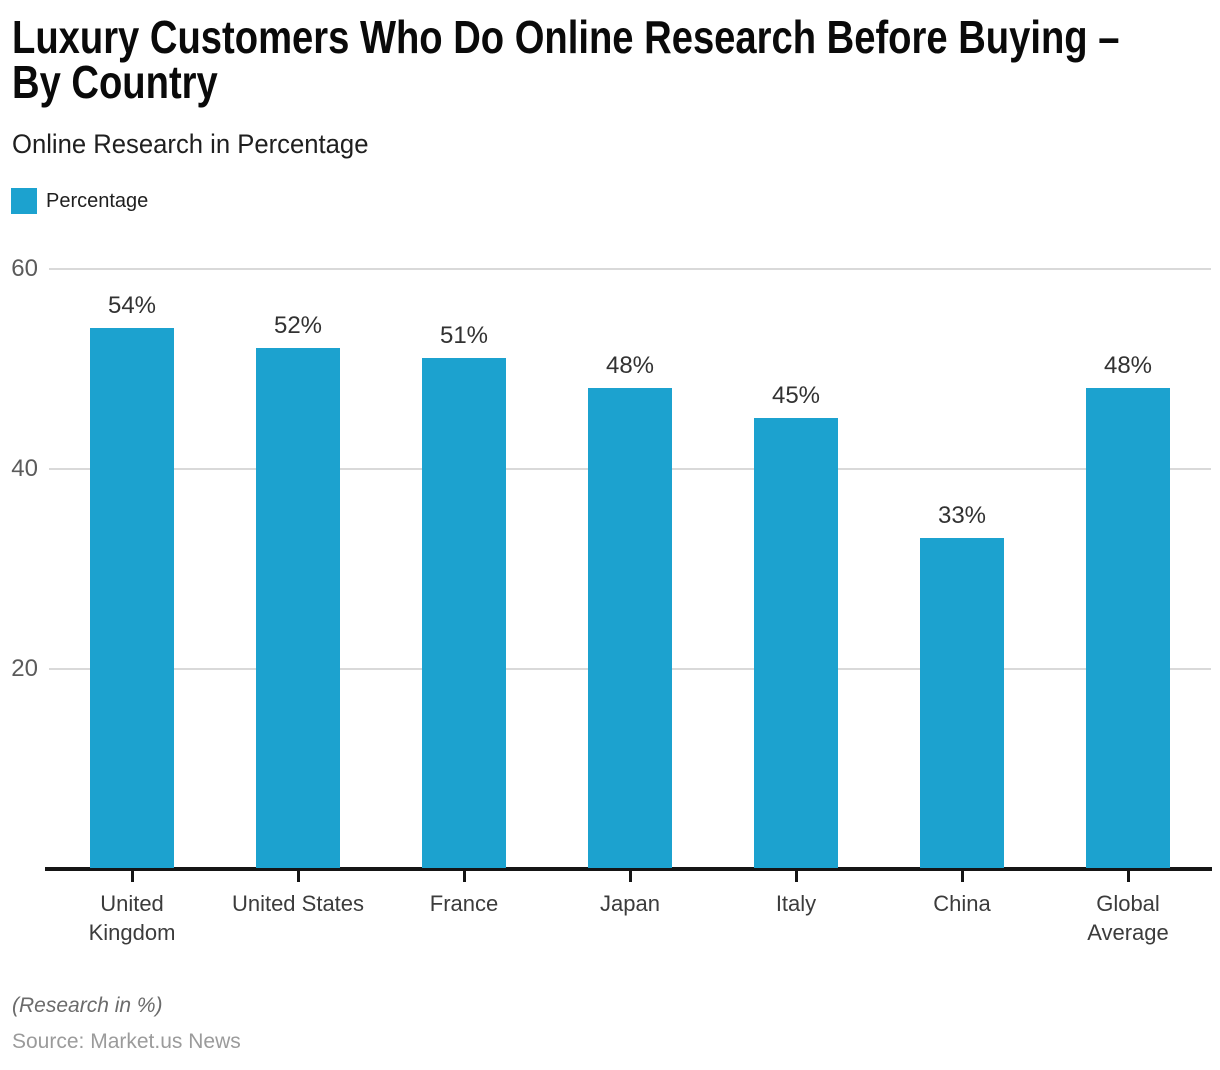 This screenshot has width=1220, height=1070. I want to click on legend: Percentage, so click(79, 201).